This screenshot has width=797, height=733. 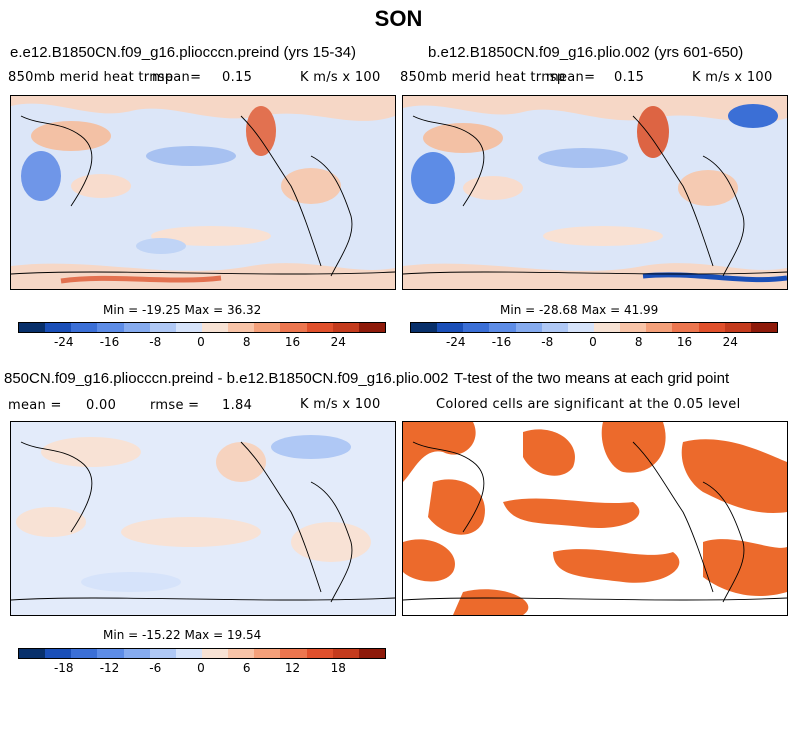 What do you see at coordinates (175, 405) in the screenshot?
I see `panel3-rmse-label: rmse =` at bounding box center [175, 405].